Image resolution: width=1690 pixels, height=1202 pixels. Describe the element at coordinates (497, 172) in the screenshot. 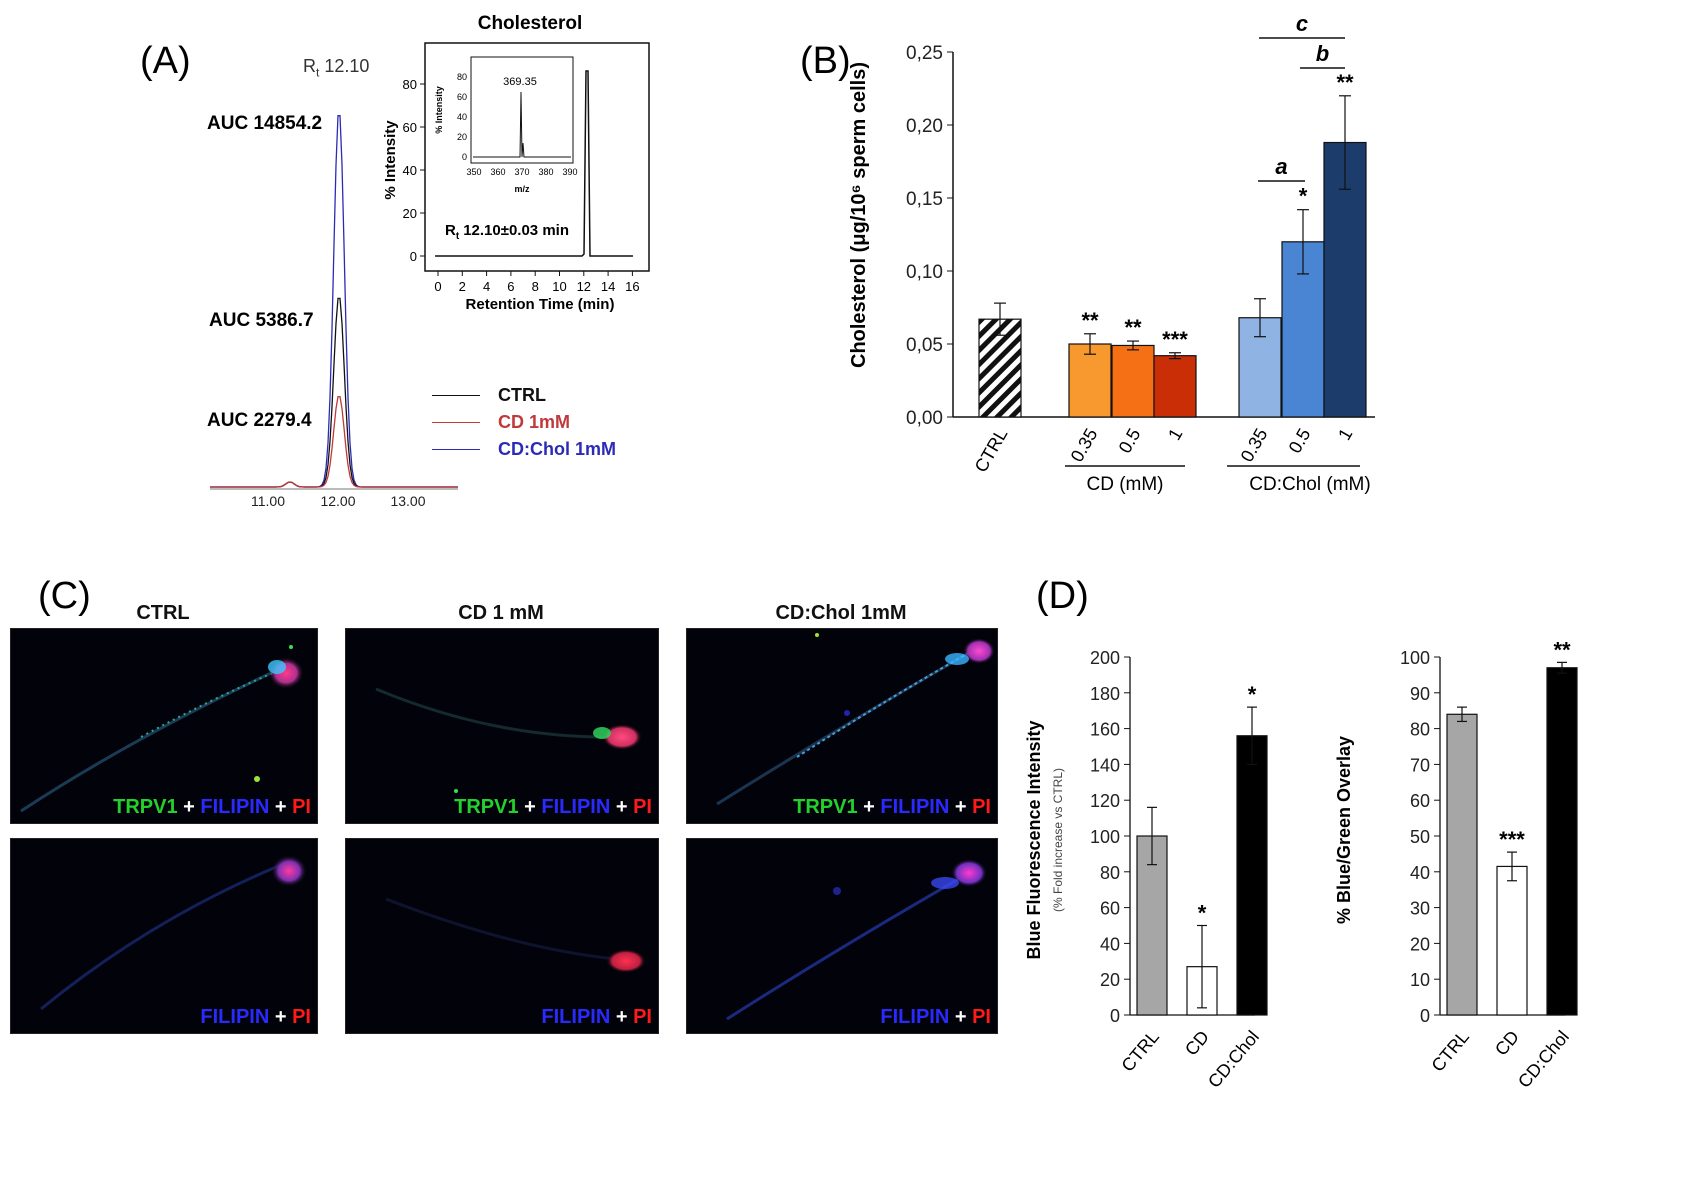

I see `ms-xtick-label: 360` at that location.